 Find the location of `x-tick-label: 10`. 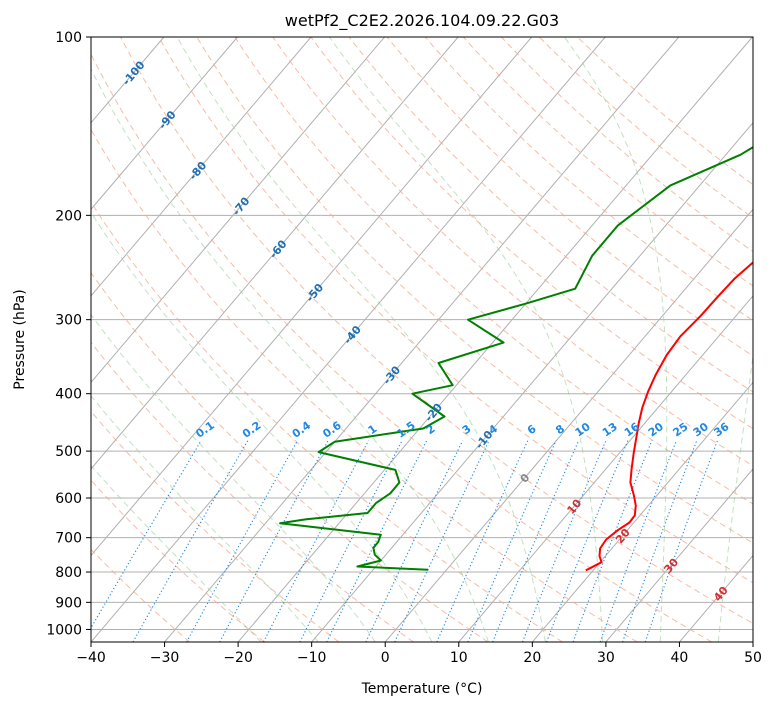

x-tick-label: 10 is located at coordinates (459, 658).